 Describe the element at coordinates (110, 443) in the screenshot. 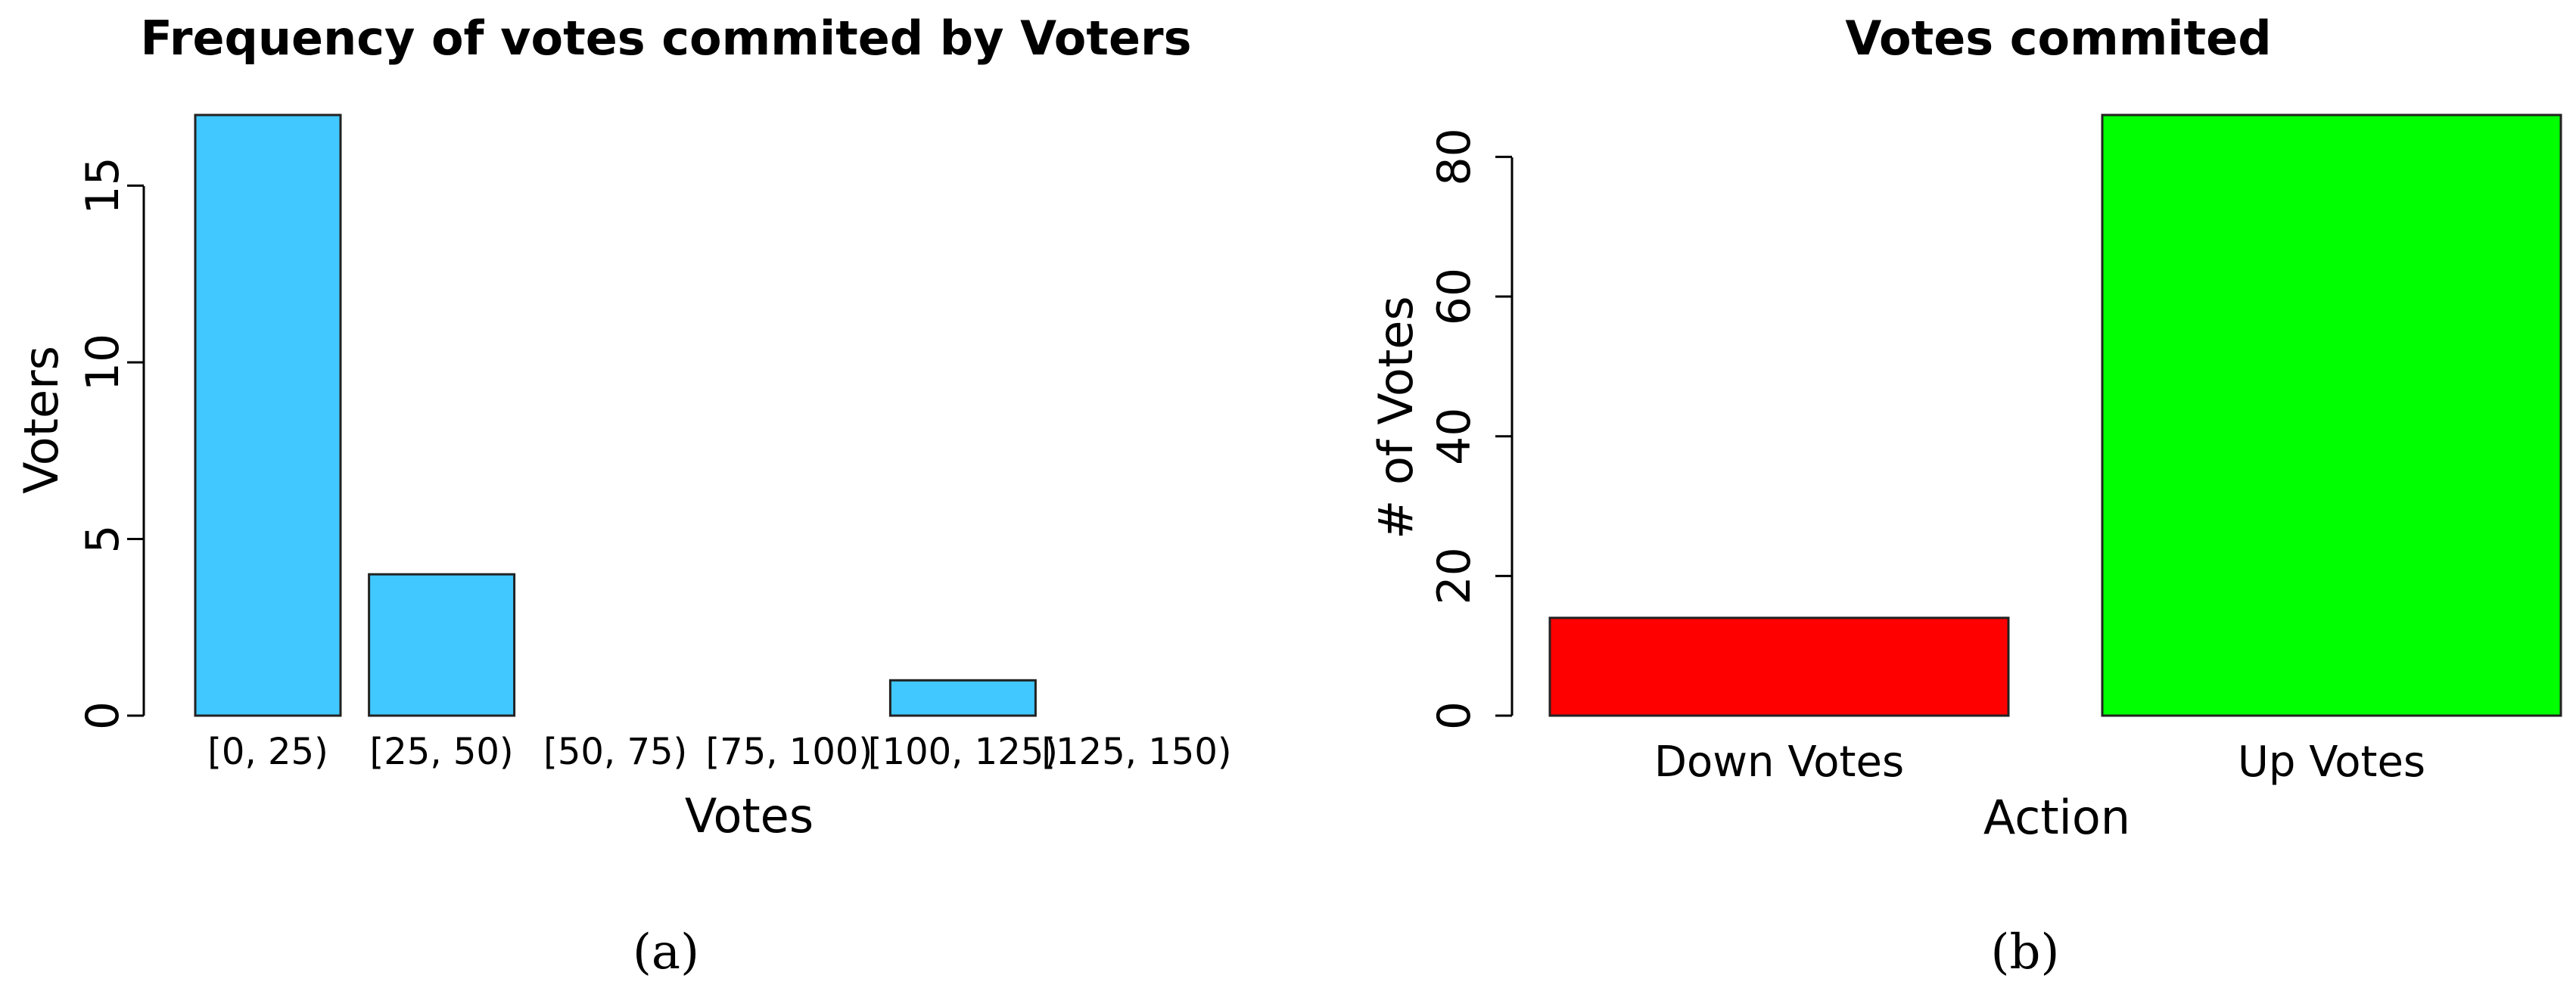

I see `chart-a-y-ticks: 0 5 10 15` at that location.